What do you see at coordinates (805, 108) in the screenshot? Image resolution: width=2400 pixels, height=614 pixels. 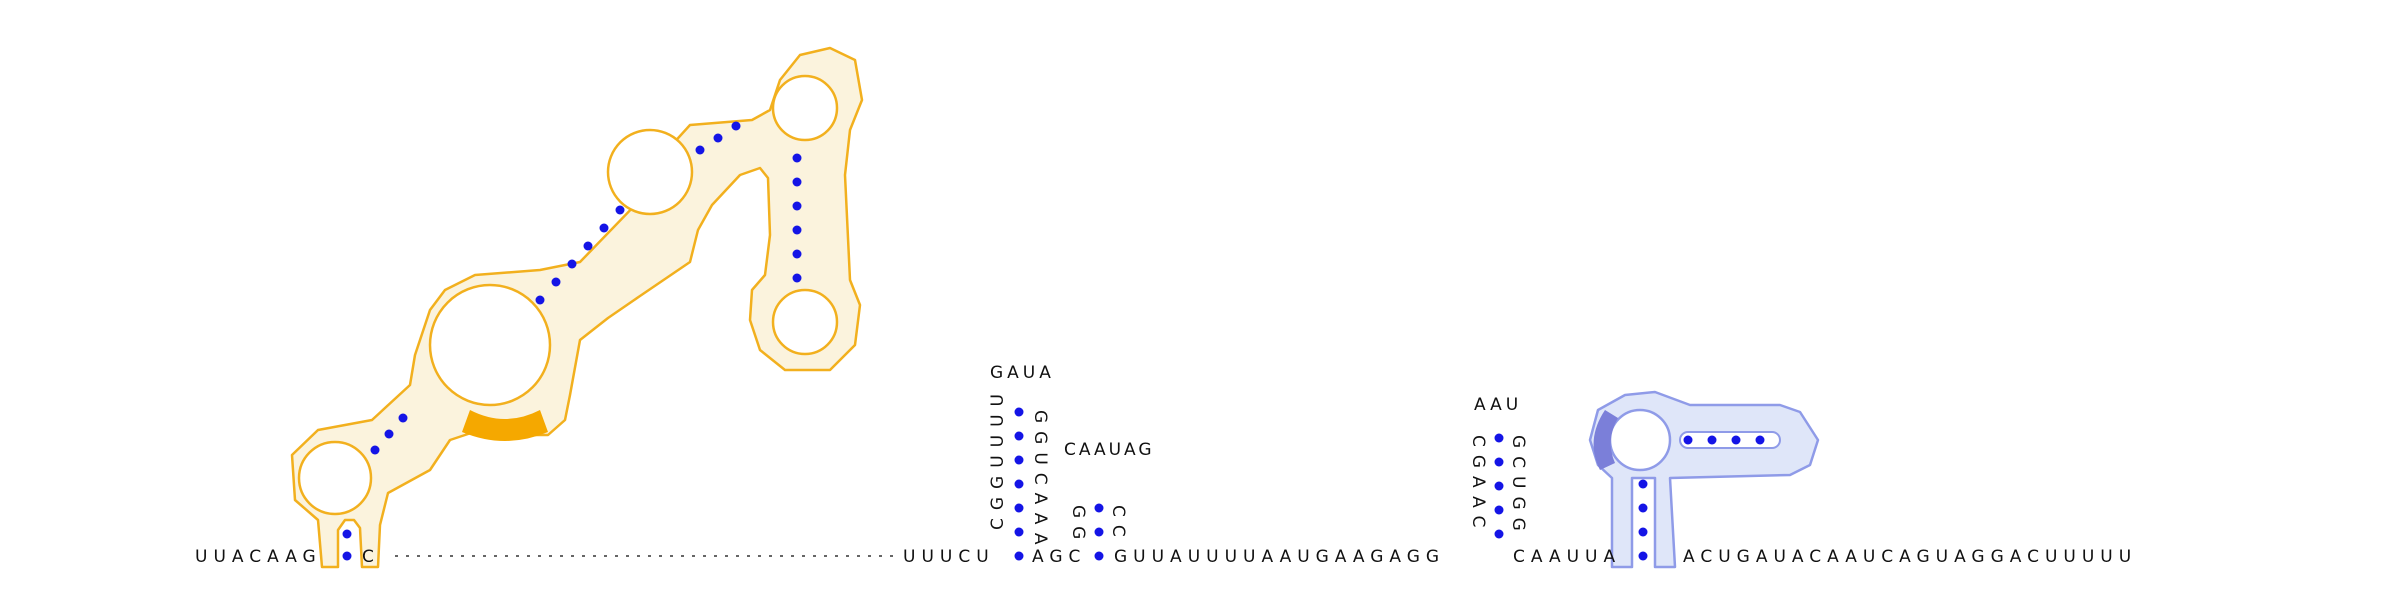 I see `orange-loop-top` at bounding box center [805, 108].